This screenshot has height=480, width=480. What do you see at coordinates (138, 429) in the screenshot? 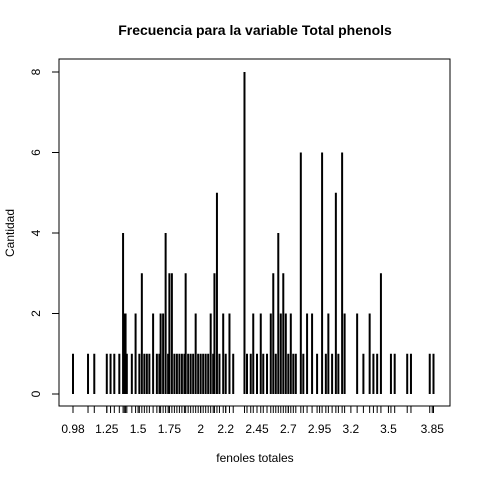
I see `x-tick-label: 1.5` at bounding box center [138, 429].